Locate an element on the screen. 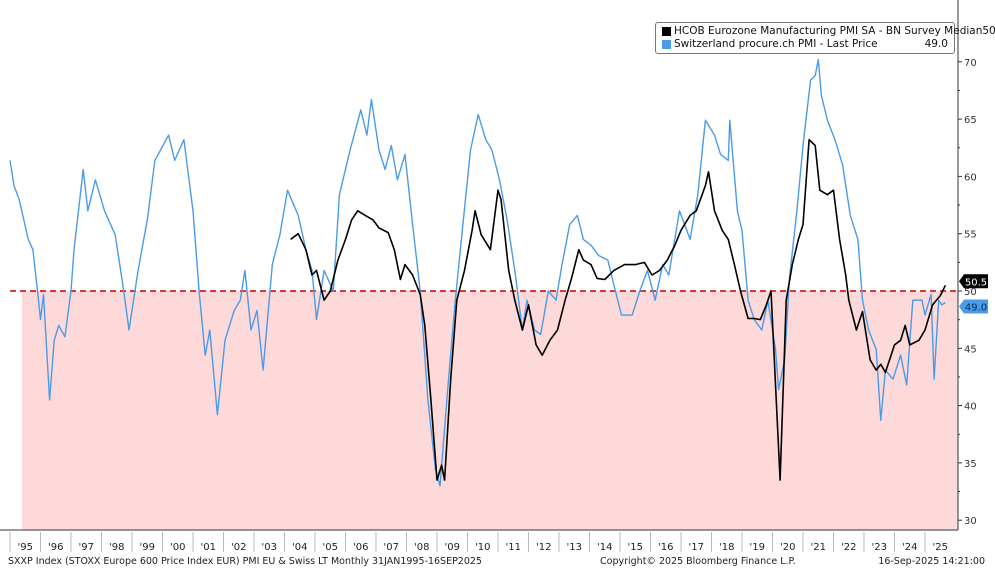 The height and width of the screenshot is (573, 995). x-tick-label: '14 is located at coordinates (604, 547).